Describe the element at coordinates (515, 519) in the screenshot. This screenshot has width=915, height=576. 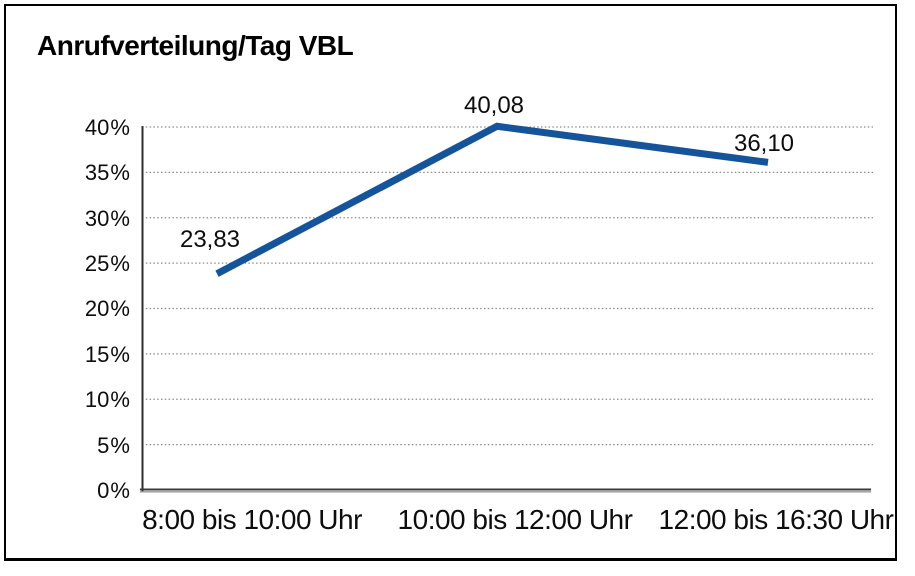
I see `x-axis-category-label: 10:00 bis 12:00 Uhr` at that location.